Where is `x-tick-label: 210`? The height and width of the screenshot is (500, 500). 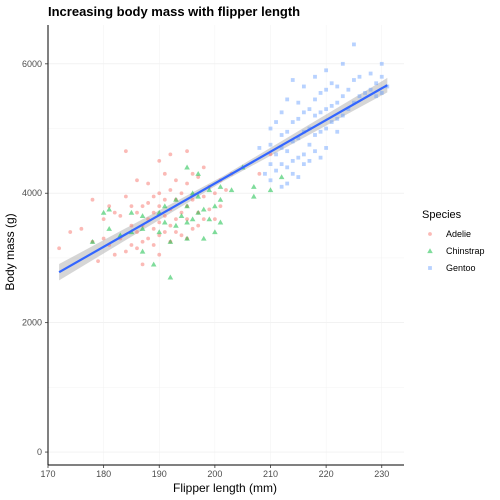 x-tick-label: 210 is located at coordinates (270, 474).